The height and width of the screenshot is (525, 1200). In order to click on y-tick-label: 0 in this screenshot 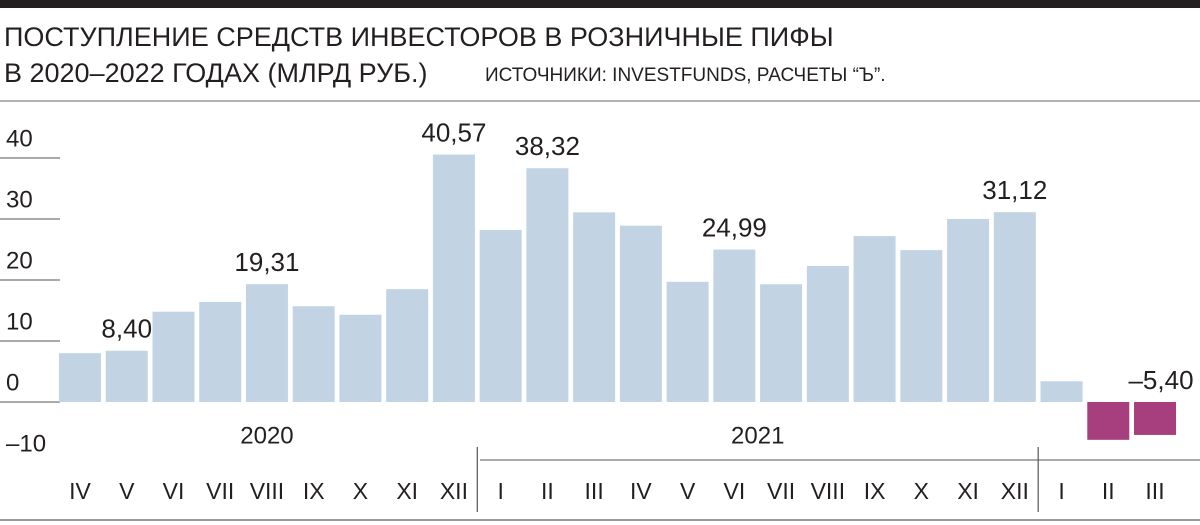, I will do `click(12, 382)`.